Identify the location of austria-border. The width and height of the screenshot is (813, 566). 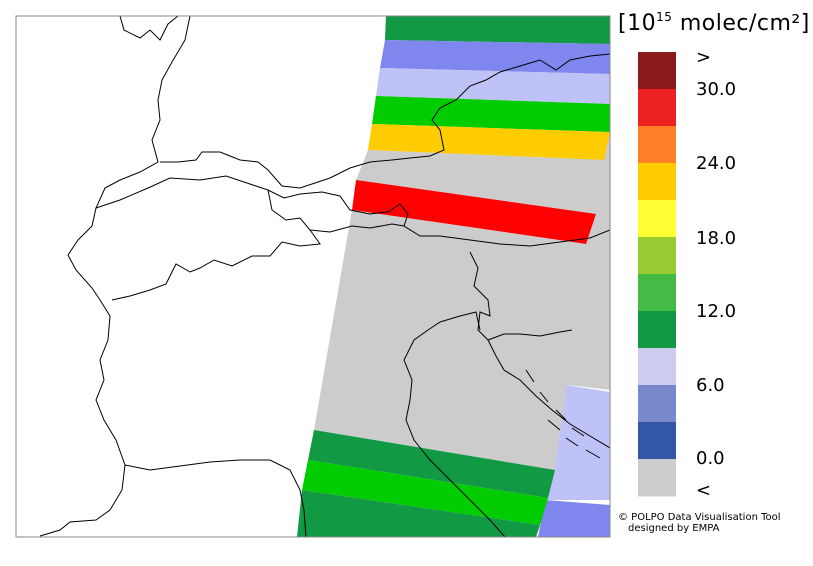
(438, 218).